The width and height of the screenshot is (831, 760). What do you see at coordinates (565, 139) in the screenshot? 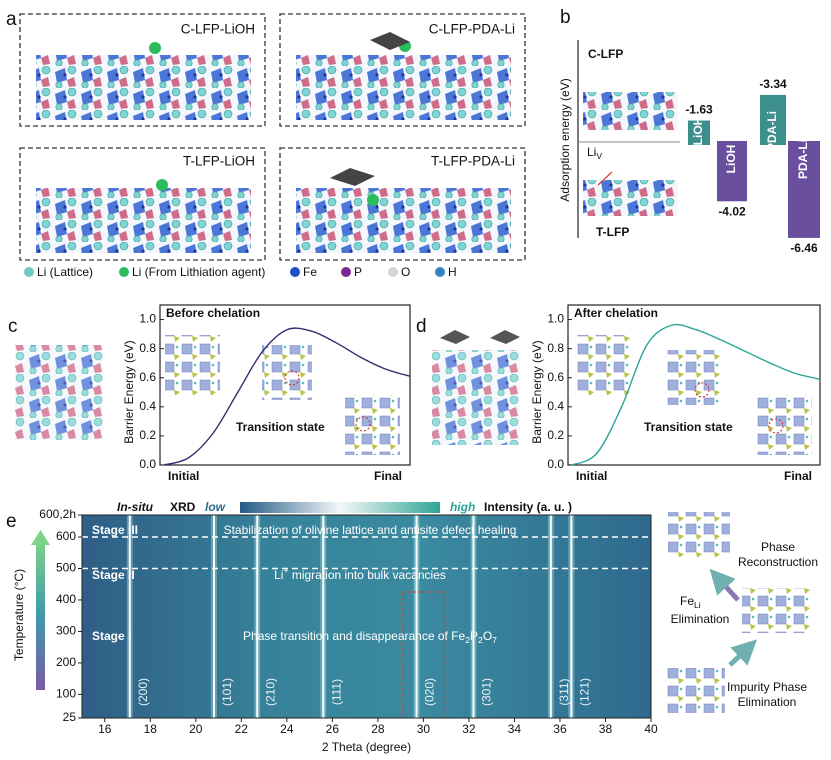
I see `axis-title: Adsorption energy (eV)` at bounding box center [565, 139].